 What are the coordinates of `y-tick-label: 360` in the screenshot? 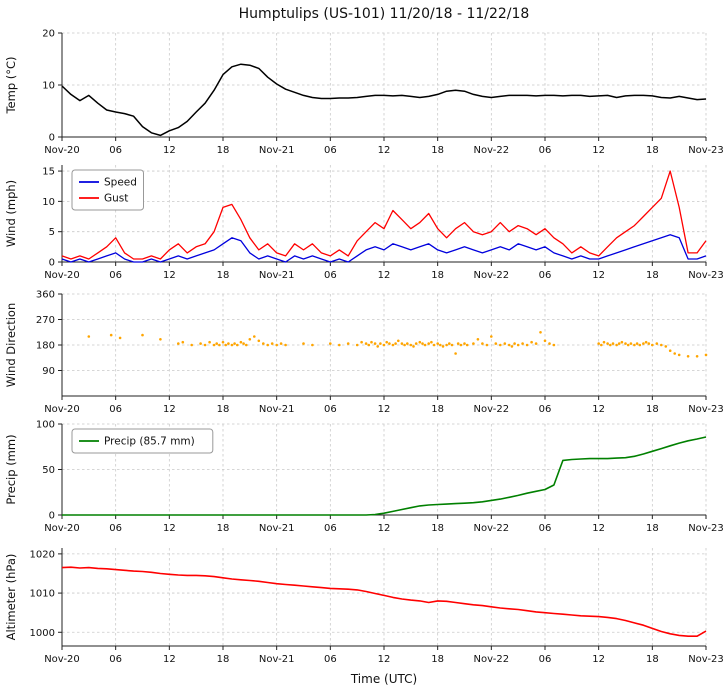 It's located at (45, 295).